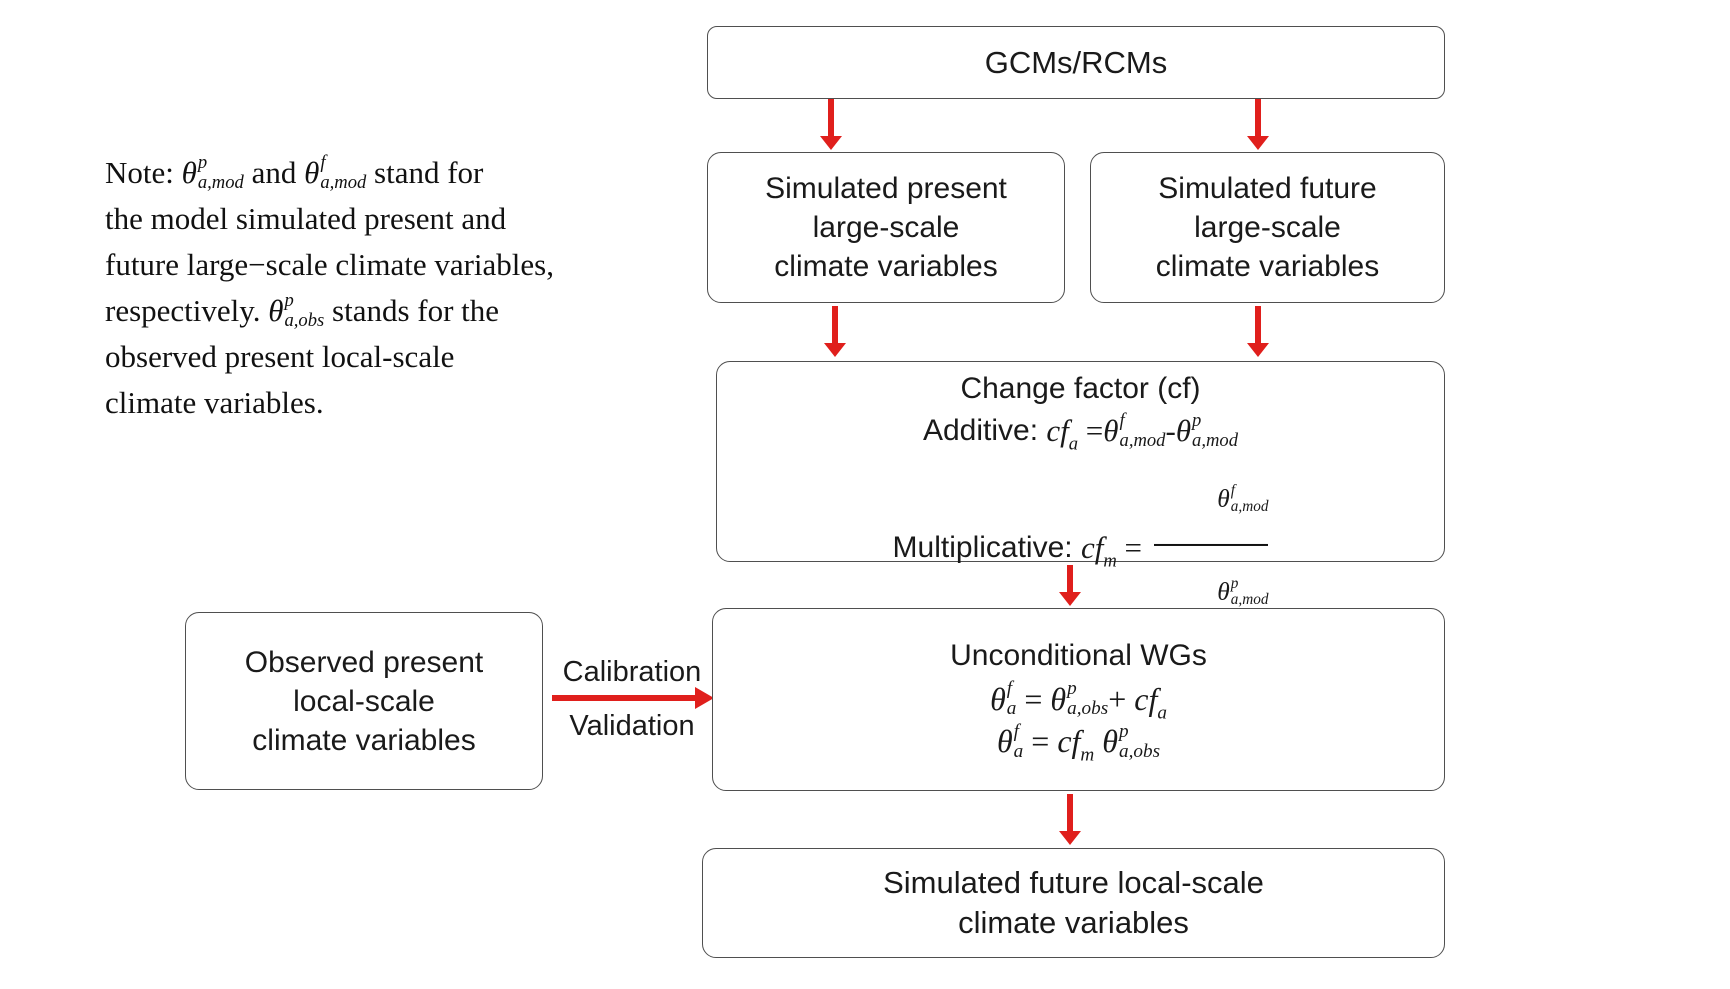  Describe the element at coordinates (1073, 882) in the screenshot. I see `box-line: Simulated future local-scale` at that location.